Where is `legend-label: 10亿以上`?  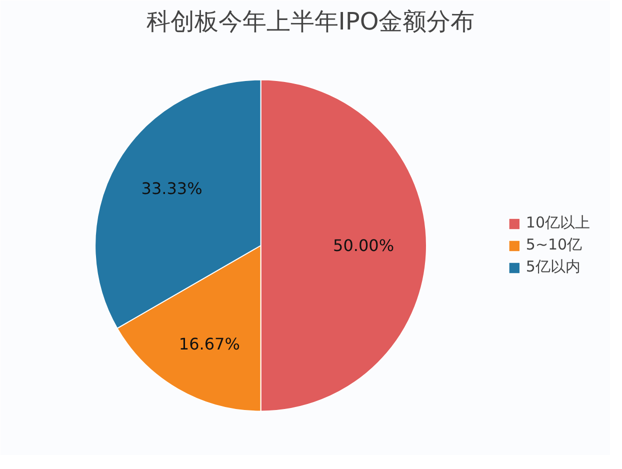 legend-label: 10亿以上 is located at coordinates (558, 223).